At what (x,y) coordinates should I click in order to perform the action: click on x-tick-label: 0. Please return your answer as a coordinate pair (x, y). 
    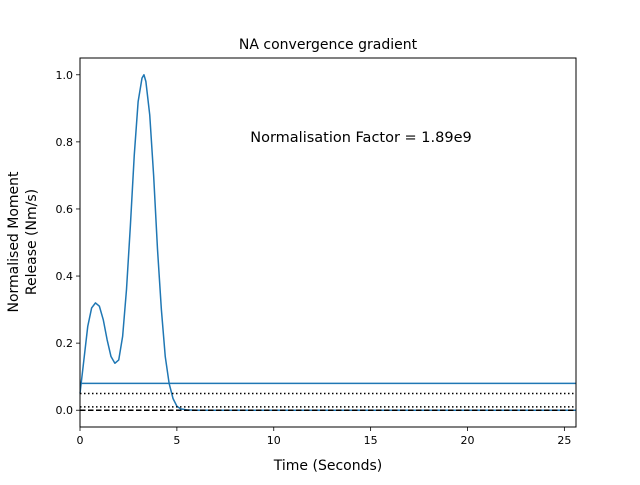
    Looking at the image, I should click on (80, 440).